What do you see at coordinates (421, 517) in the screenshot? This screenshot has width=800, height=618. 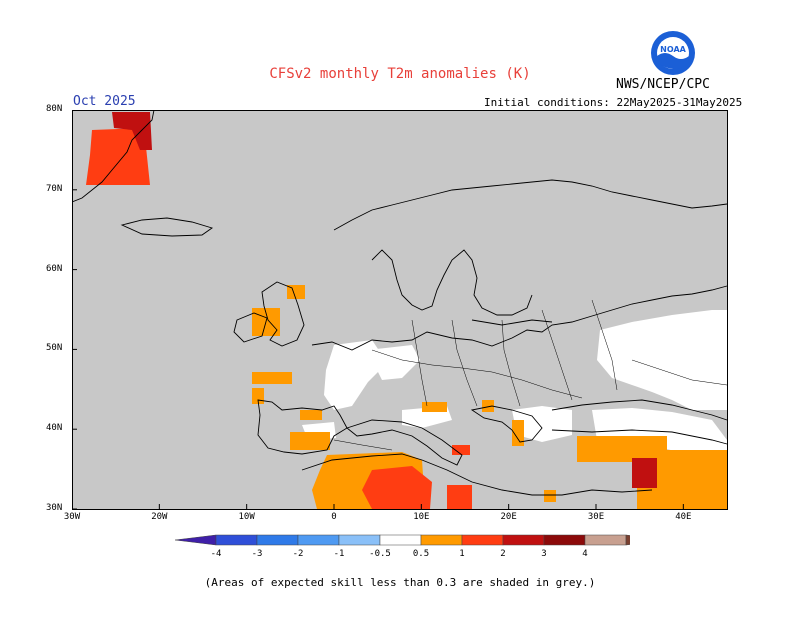 I see `lon-tick-label: 10E` at bounding box center [421, 517].